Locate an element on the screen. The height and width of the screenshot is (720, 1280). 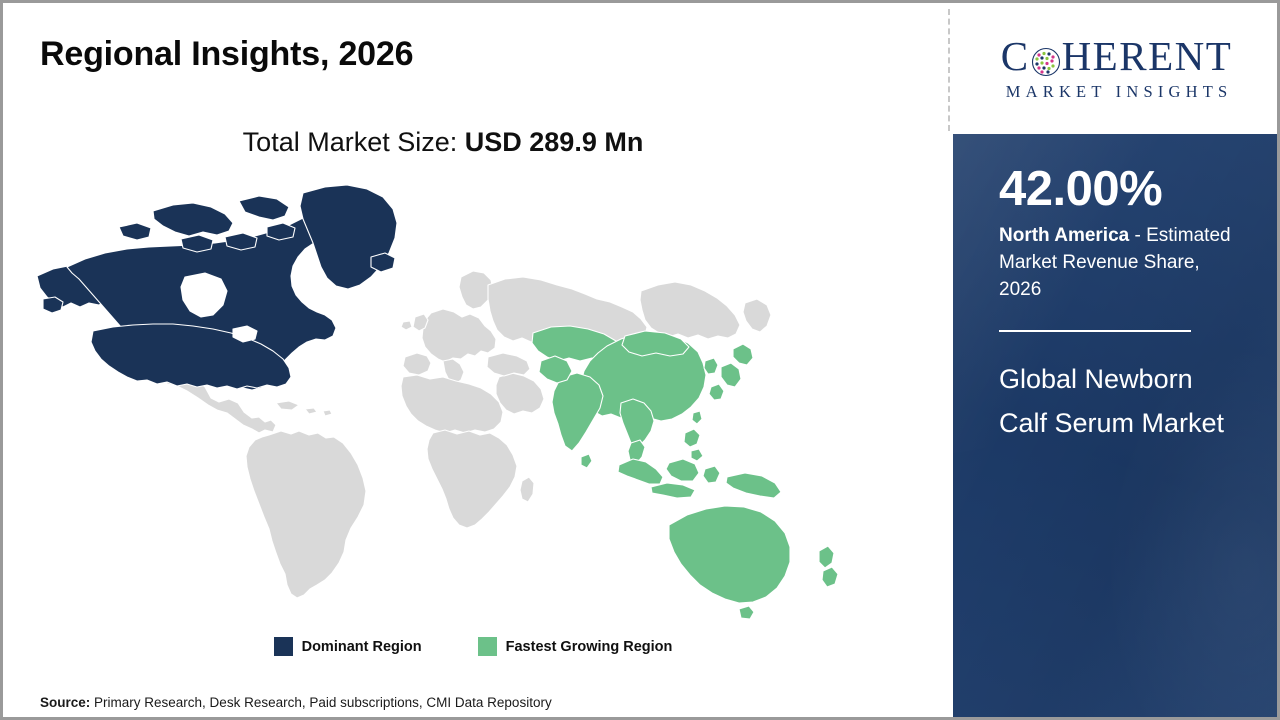
source-label: Source: is located at coordinates (65, 702).